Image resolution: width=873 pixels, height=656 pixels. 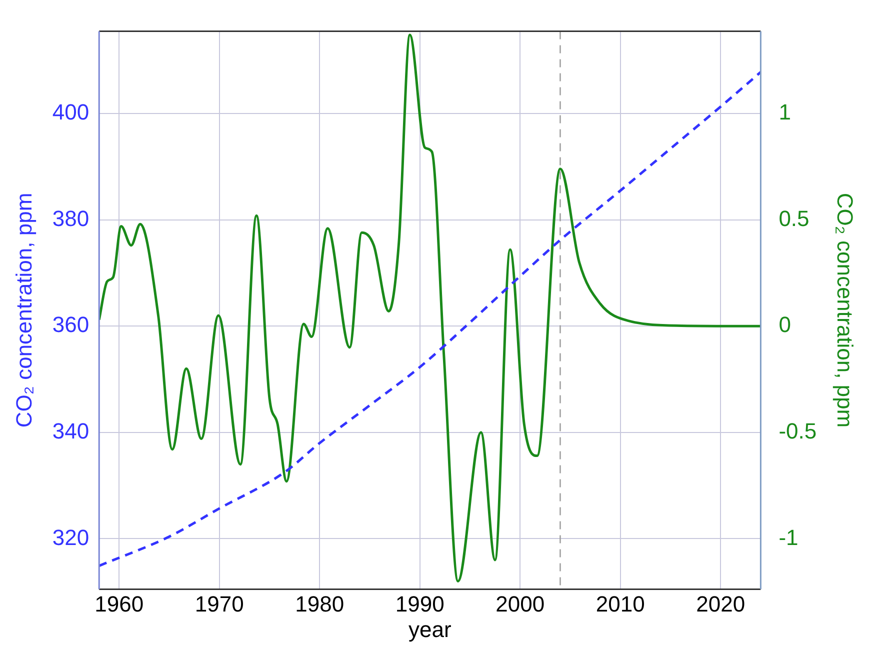 What do you see at coordinates (788, 537) in the screenshot?
I see `y2-tick-label: -1` at bounding box center [788, 537].